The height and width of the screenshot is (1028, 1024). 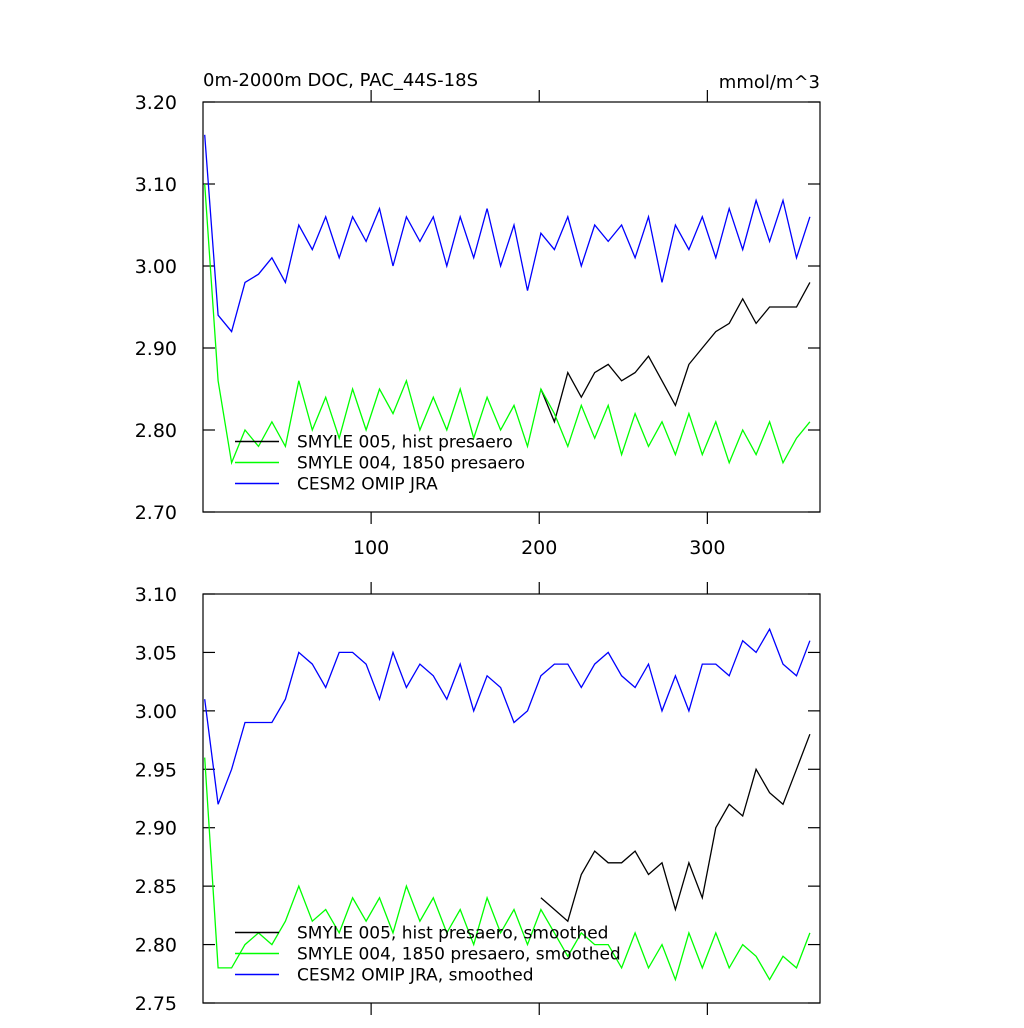 What do you see at coordinates (405, 443) in the screenshot?
I see `legend-label: SMYLE 005, hist presaero` at bounding box center [405, 443].